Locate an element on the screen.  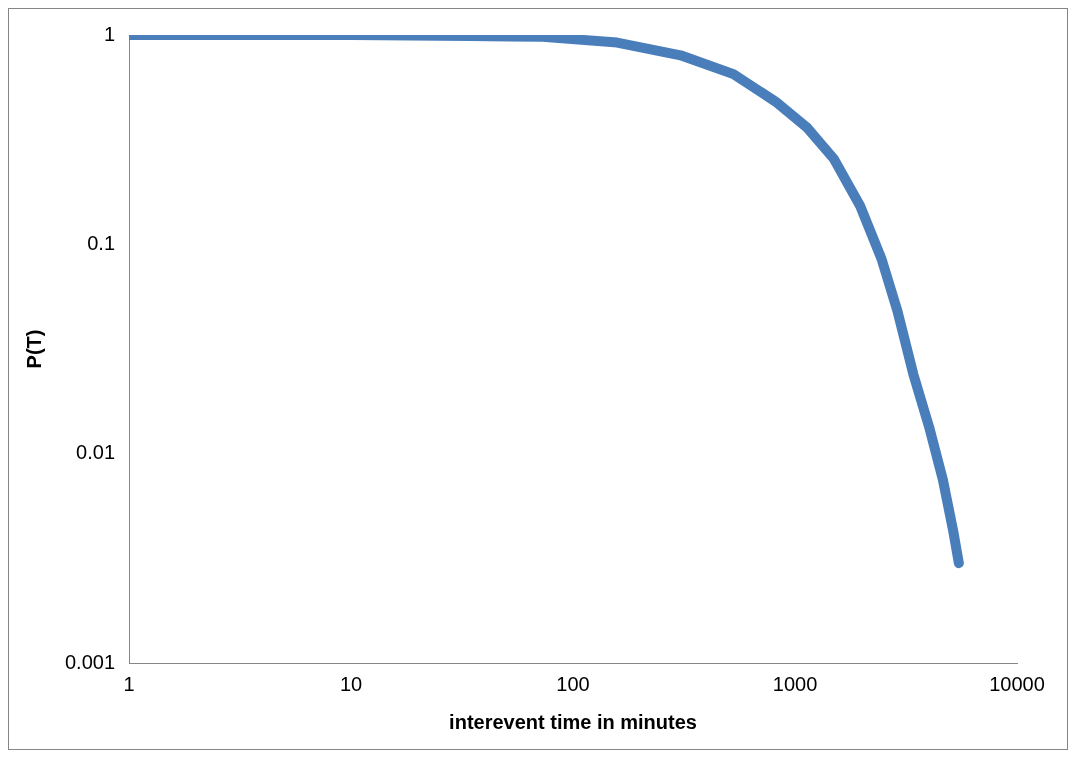
x-tick-label: 10000 is located at coordinates (1017, 683).